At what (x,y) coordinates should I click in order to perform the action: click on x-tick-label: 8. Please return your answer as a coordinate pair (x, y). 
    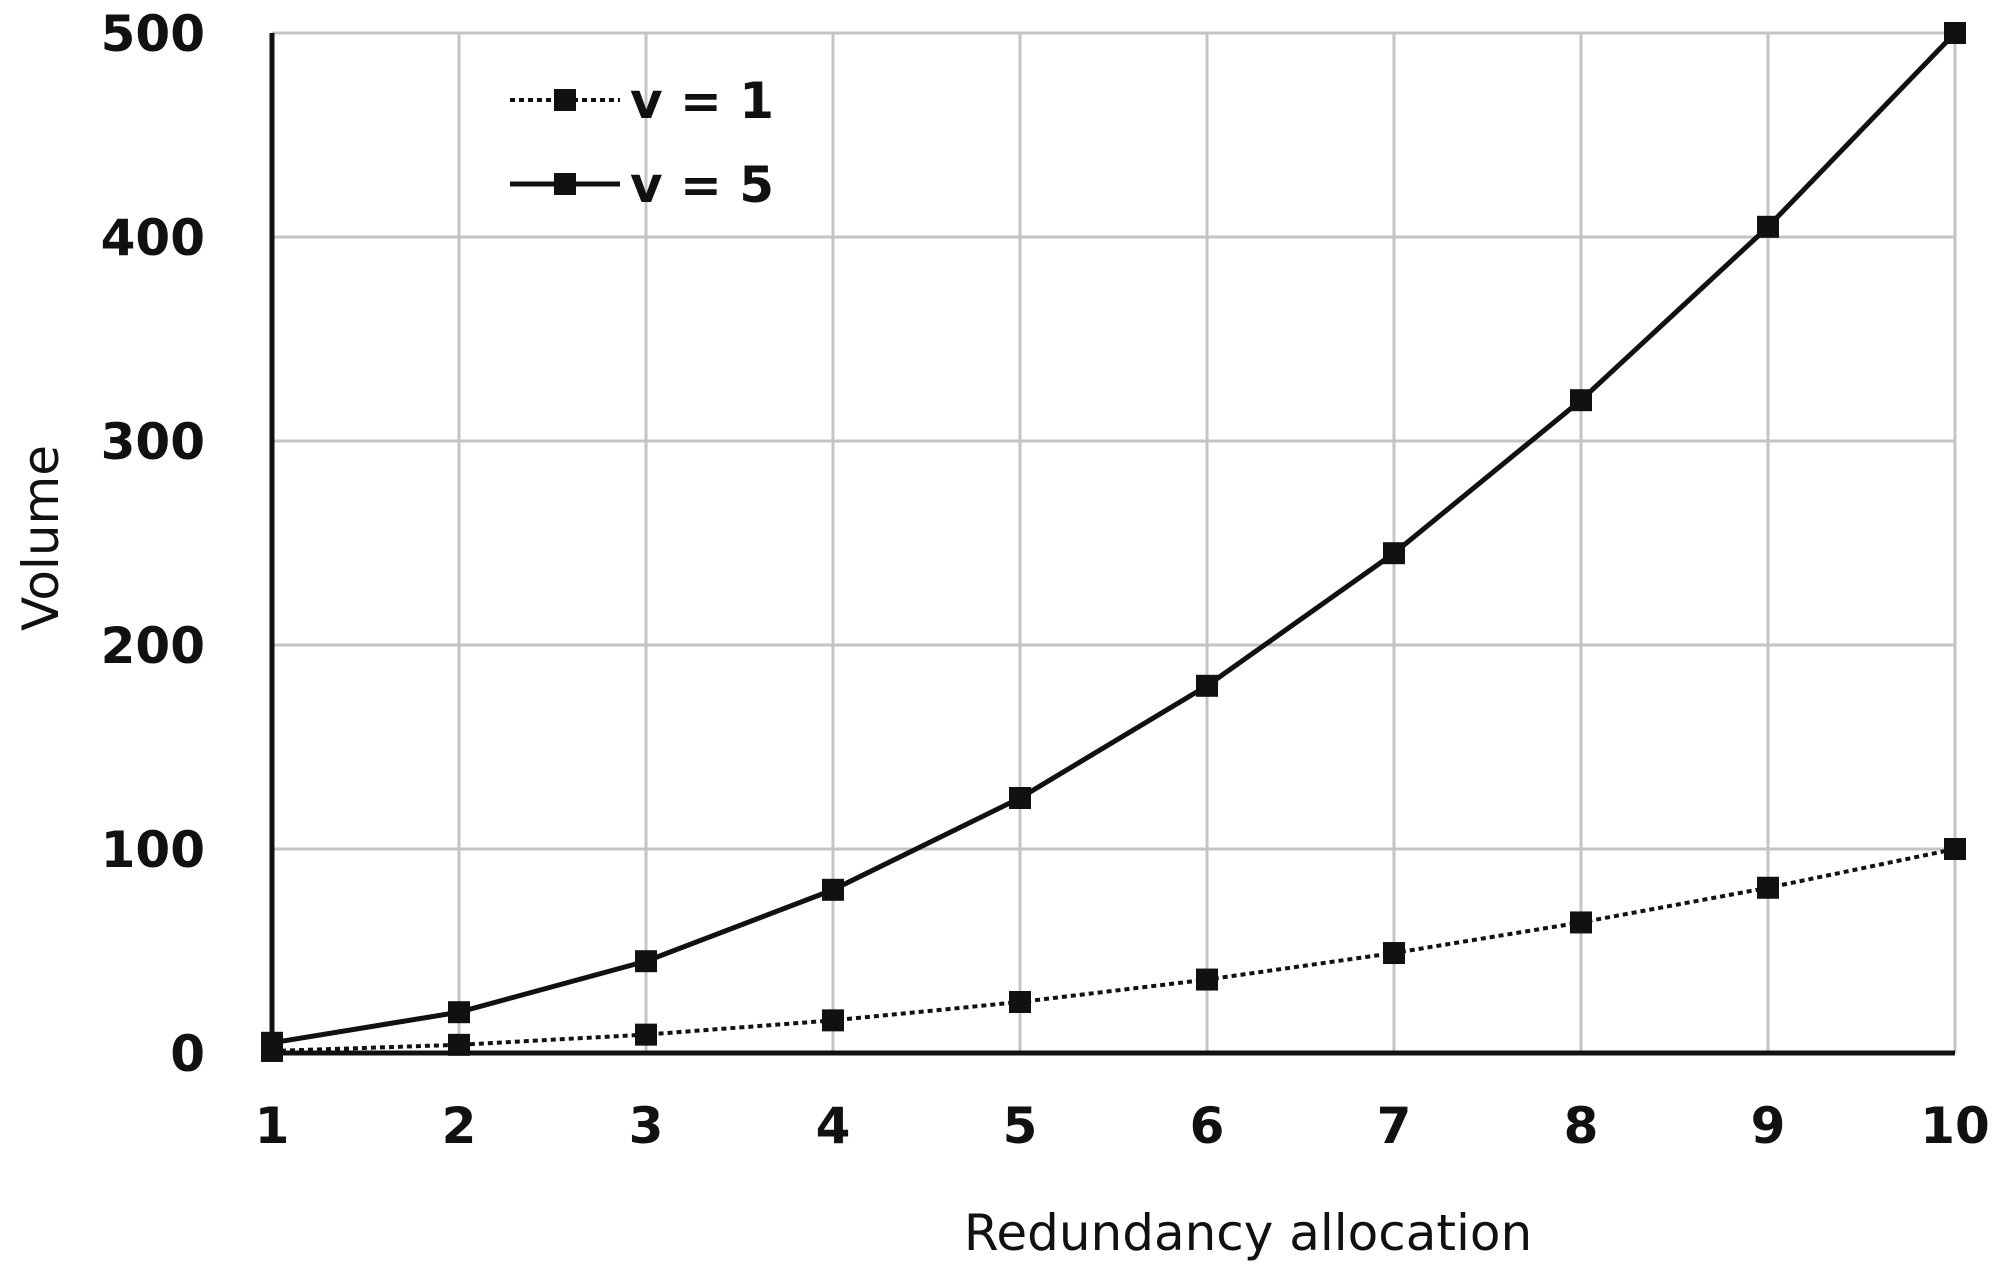
    Looking at the image, I should click on (1581, 1126).